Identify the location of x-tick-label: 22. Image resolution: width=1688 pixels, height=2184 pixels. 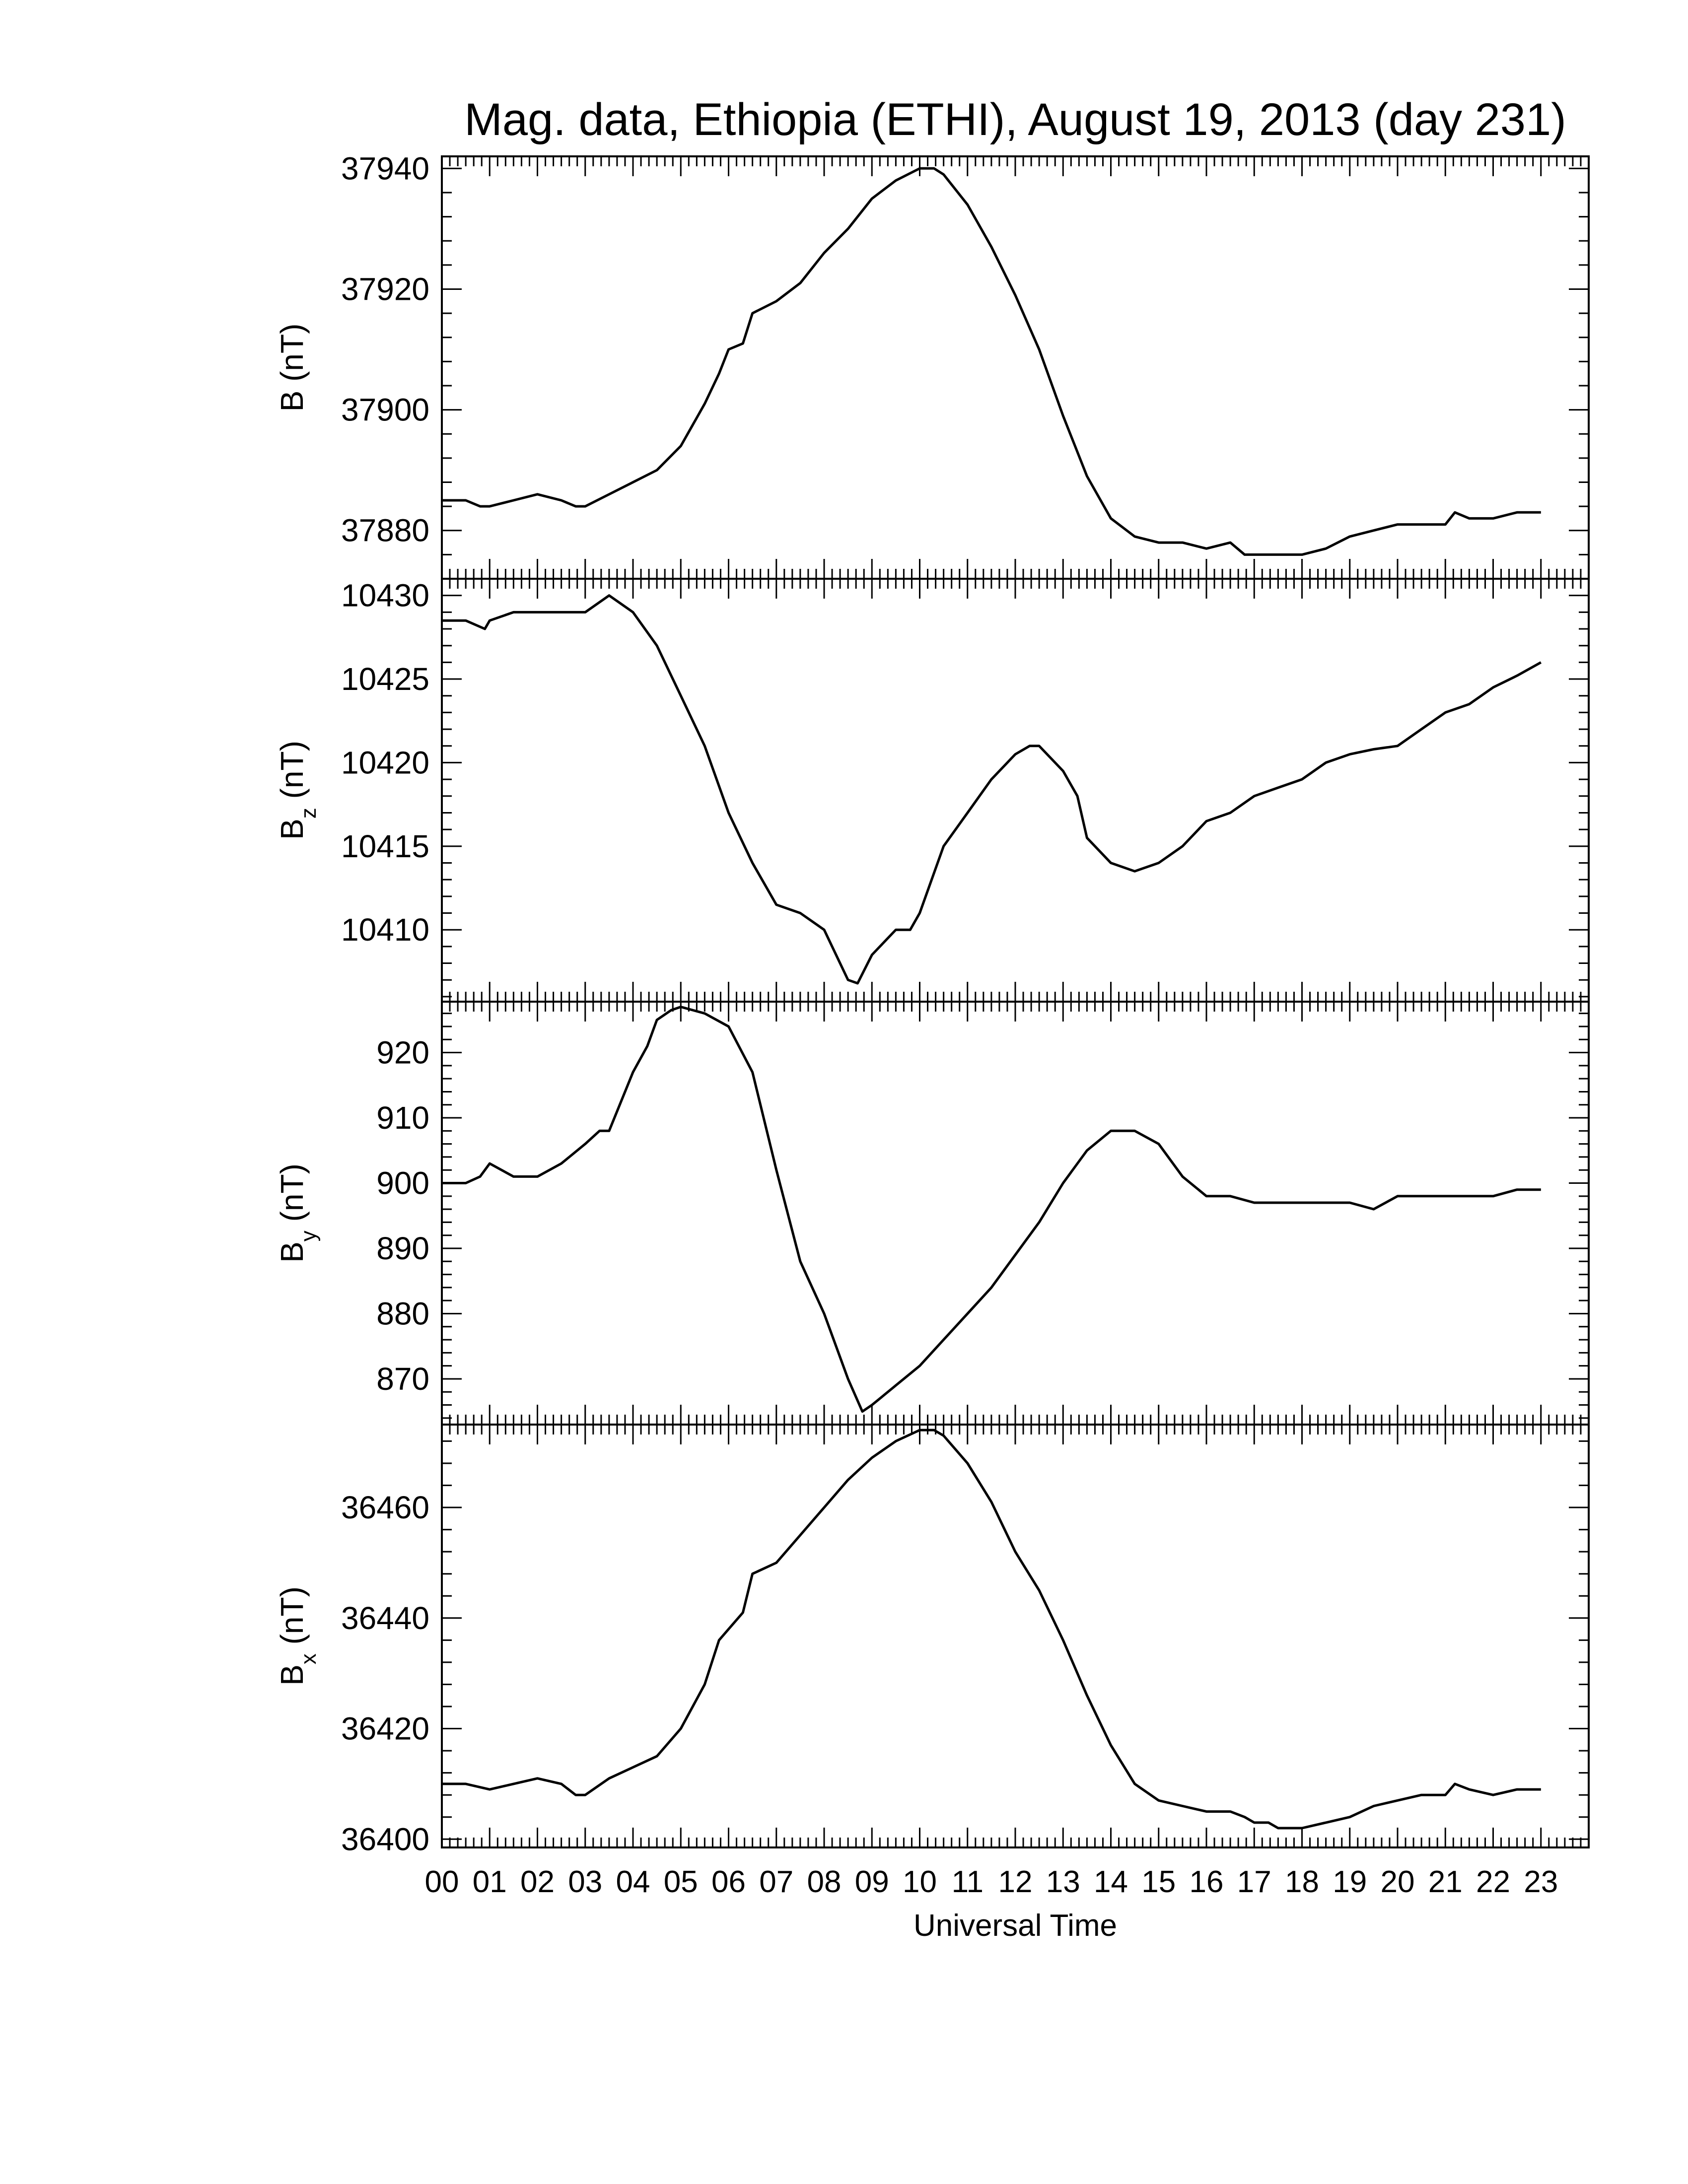
(1493, 1882).